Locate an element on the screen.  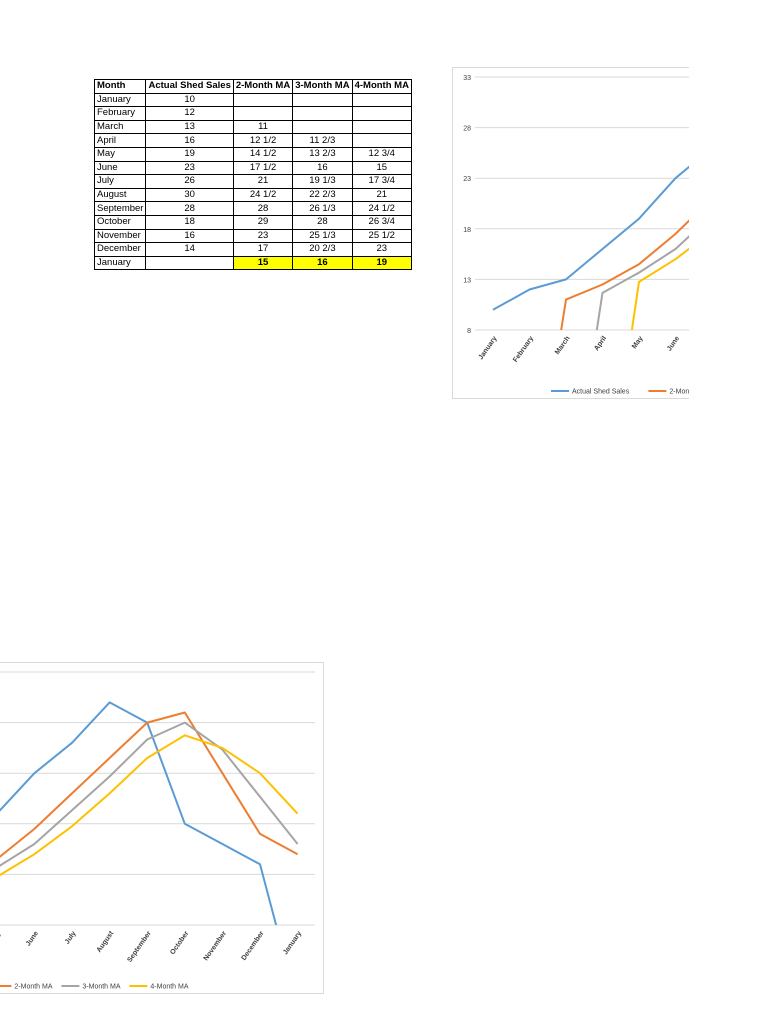
cell-ma3: 25 1/3 is located at coordinates (322, 236).